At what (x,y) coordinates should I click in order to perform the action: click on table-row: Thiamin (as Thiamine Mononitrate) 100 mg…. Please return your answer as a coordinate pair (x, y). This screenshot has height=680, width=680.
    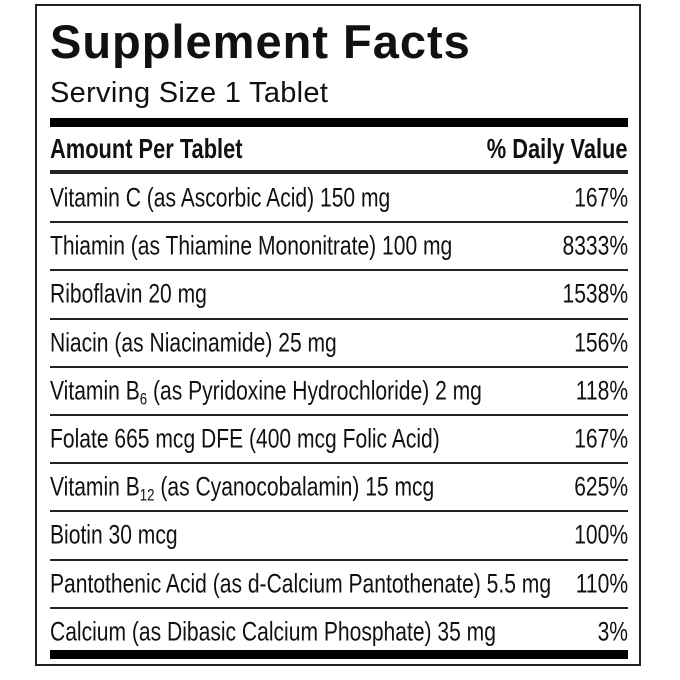
    Looking at the image, I should click on (339, 246).